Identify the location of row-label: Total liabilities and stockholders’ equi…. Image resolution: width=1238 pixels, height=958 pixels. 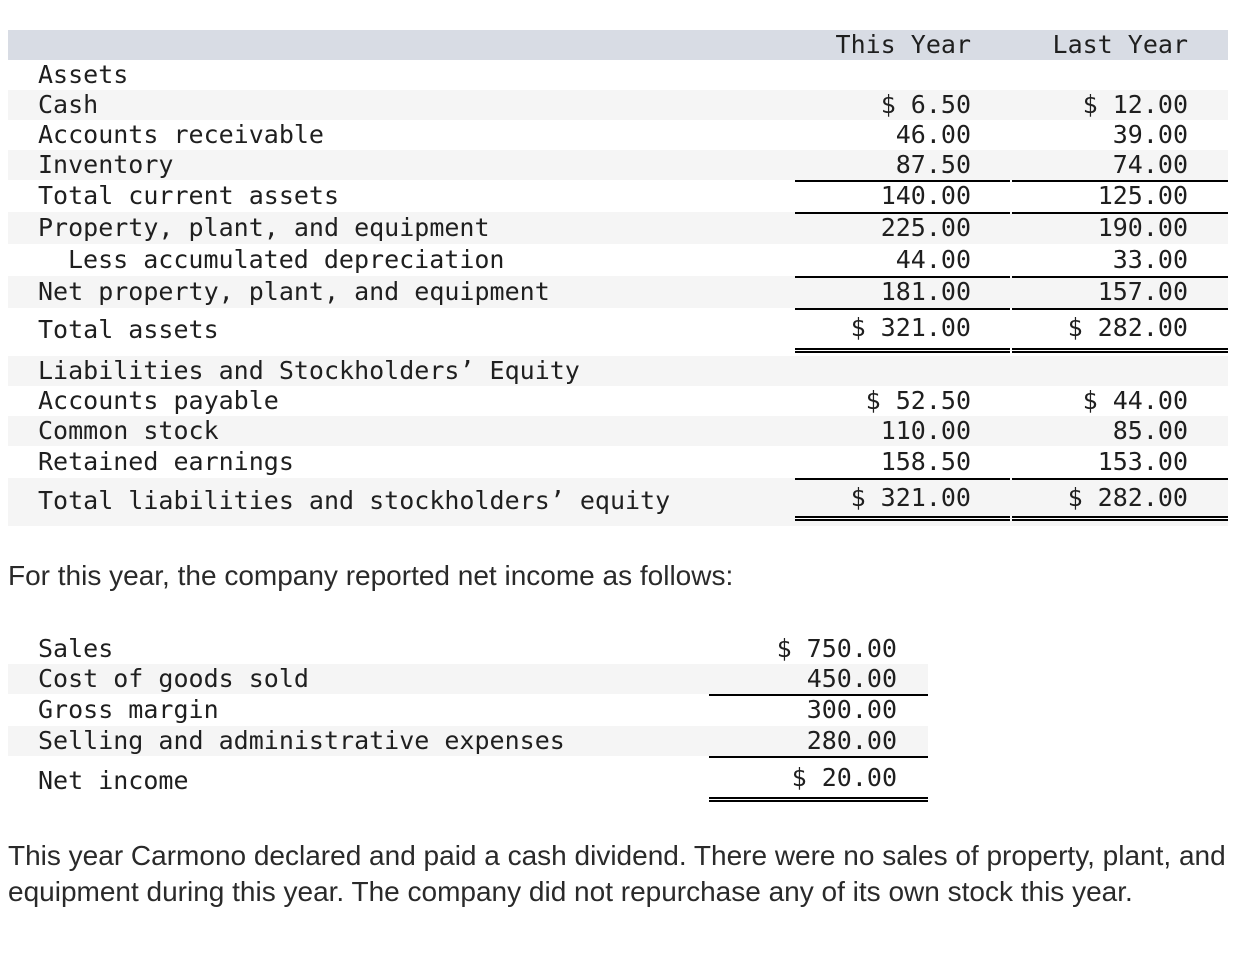
(354, 500).